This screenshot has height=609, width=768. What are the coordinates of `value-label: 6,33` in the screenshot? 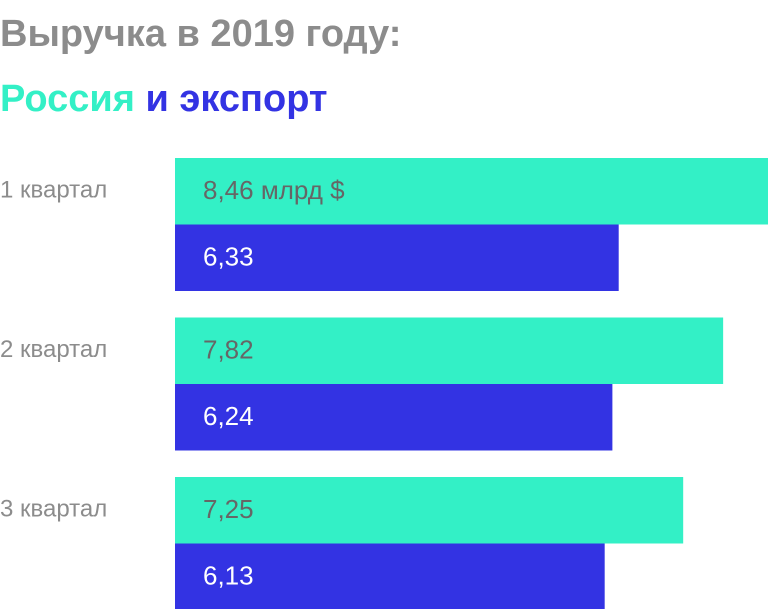 It's located at (228, 257).